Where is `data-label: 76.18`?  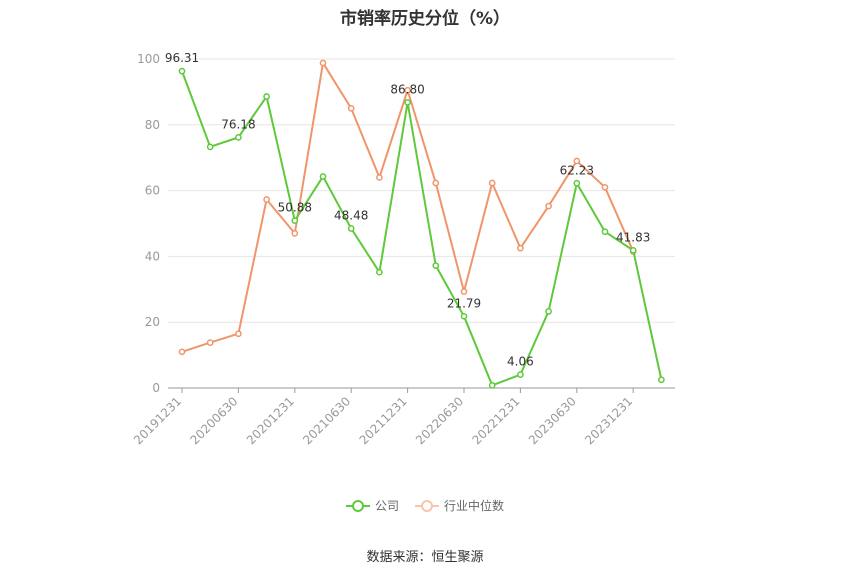 data-label: 76.18 is located at coordinates (238, 124).